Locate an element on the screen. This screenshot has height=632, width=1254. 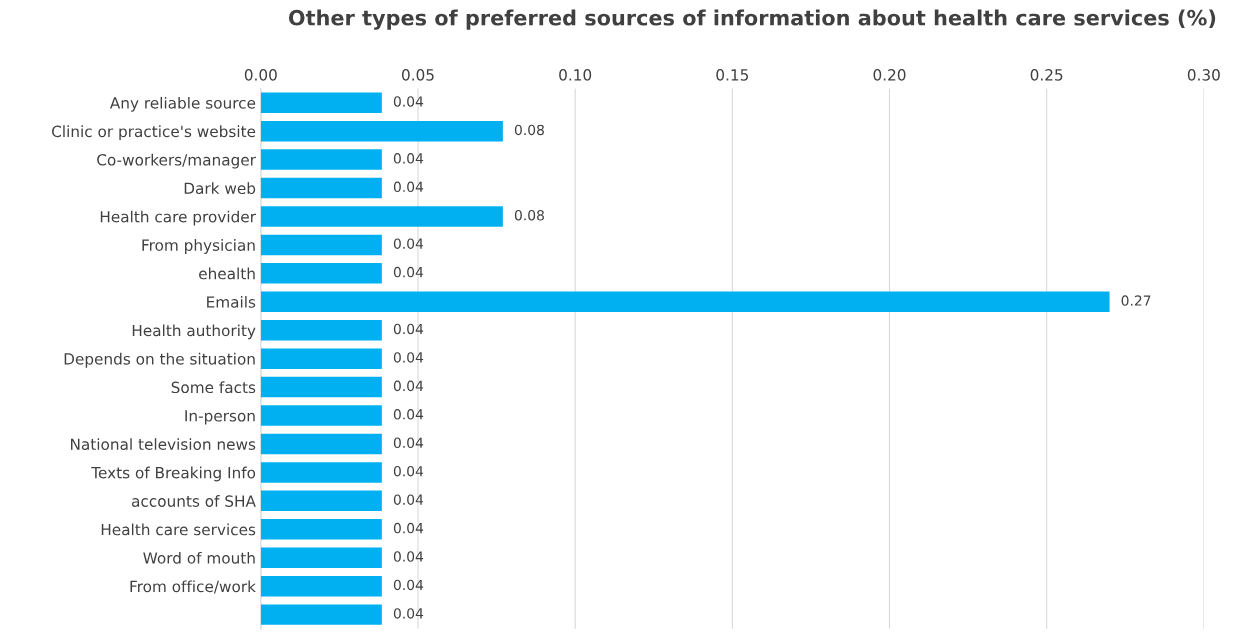
y-tick-label: Health authority is located at coordinates (194, 332).